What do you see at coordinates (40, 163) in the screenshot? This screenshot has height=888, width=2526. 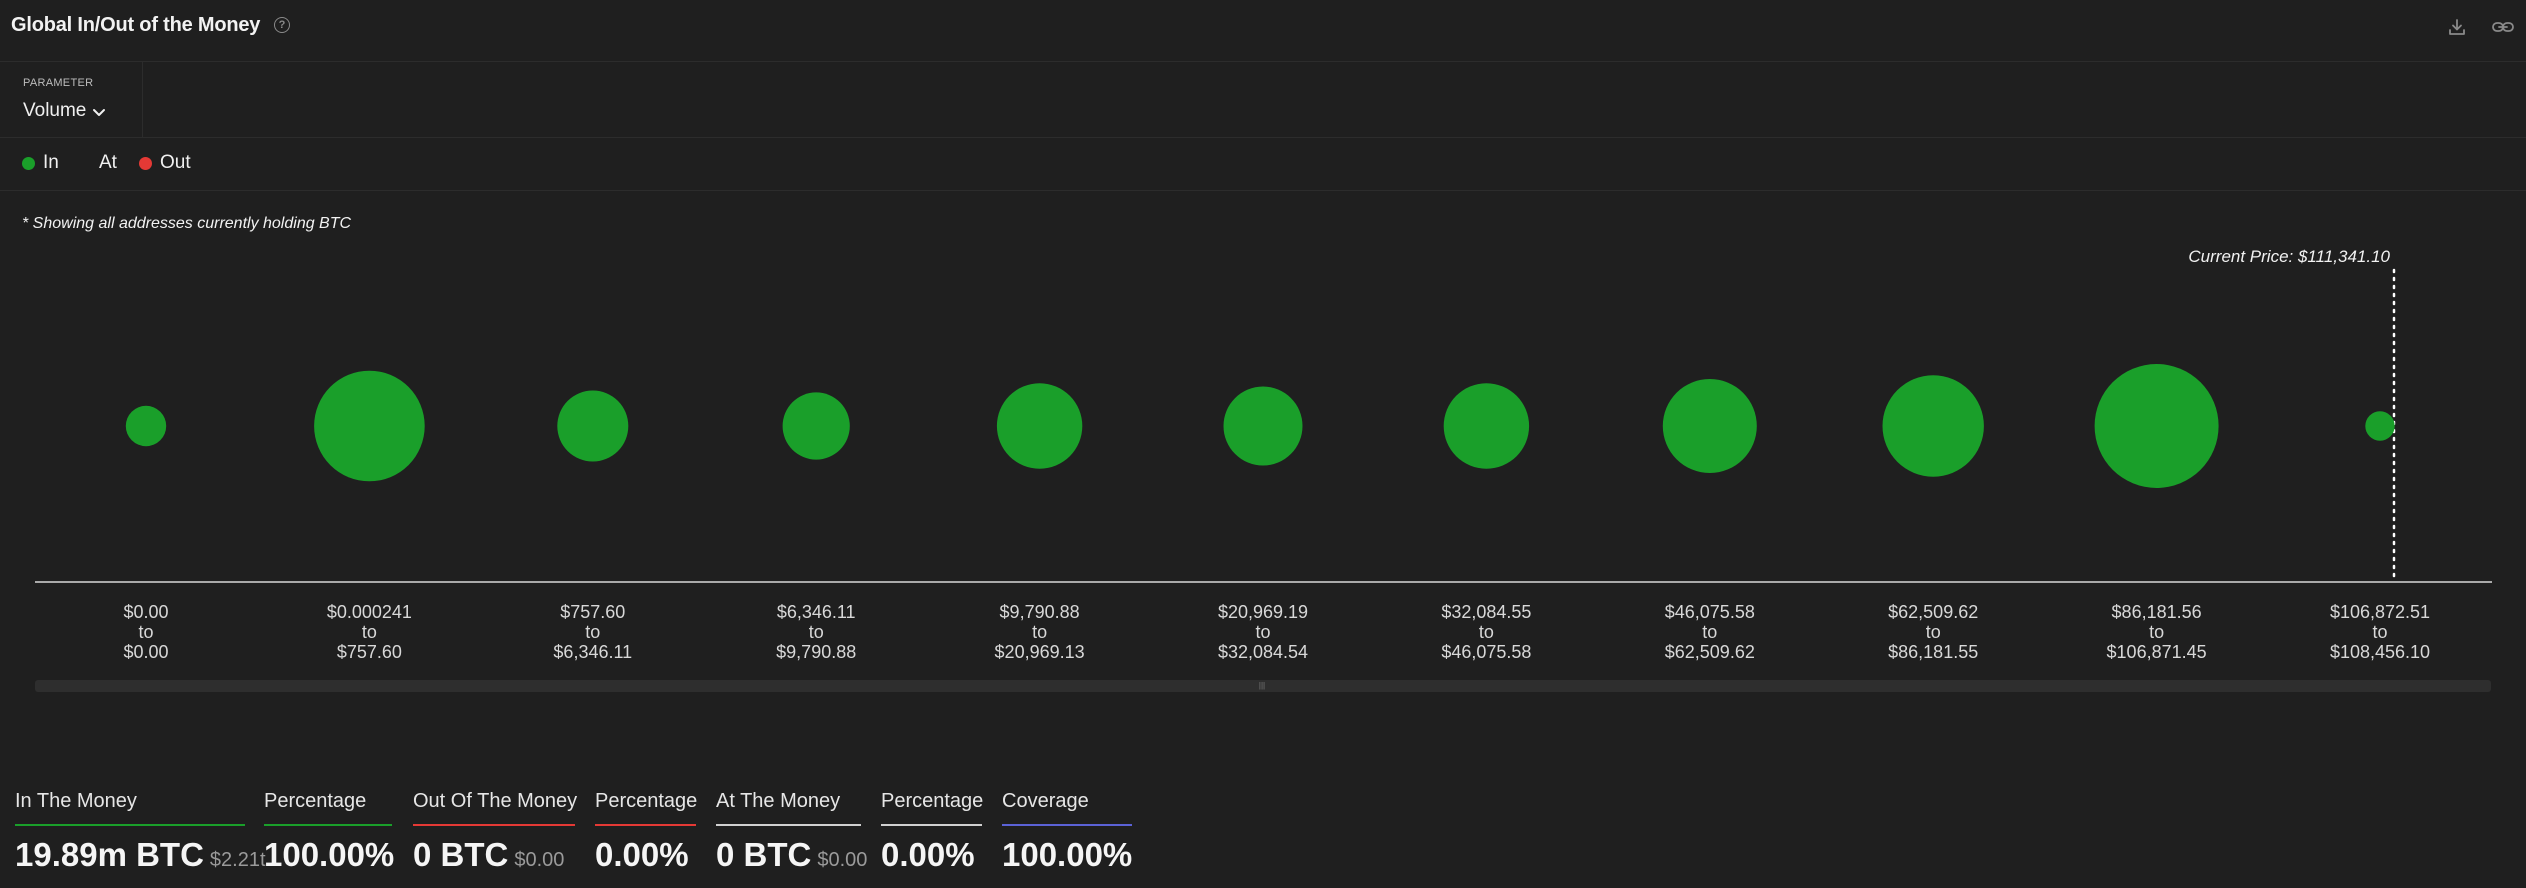 I see `legend-item-in: In` at bounding box center [40, 163].